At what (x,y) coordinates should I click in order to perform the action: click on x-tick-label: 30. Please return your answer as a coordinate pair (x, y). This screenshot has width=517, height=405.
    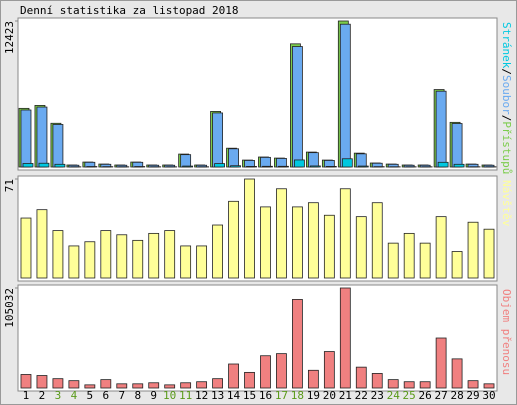
    Looking at the image, I should click on (488, 395).